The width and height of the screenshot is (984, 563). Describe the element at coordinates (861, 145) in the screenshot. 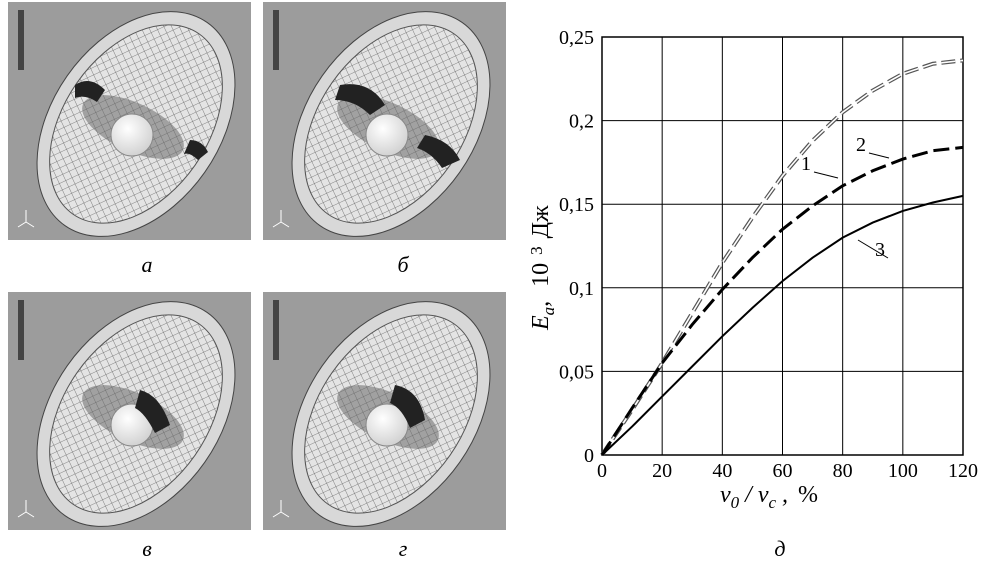

I see `series-label: 2` at that location.